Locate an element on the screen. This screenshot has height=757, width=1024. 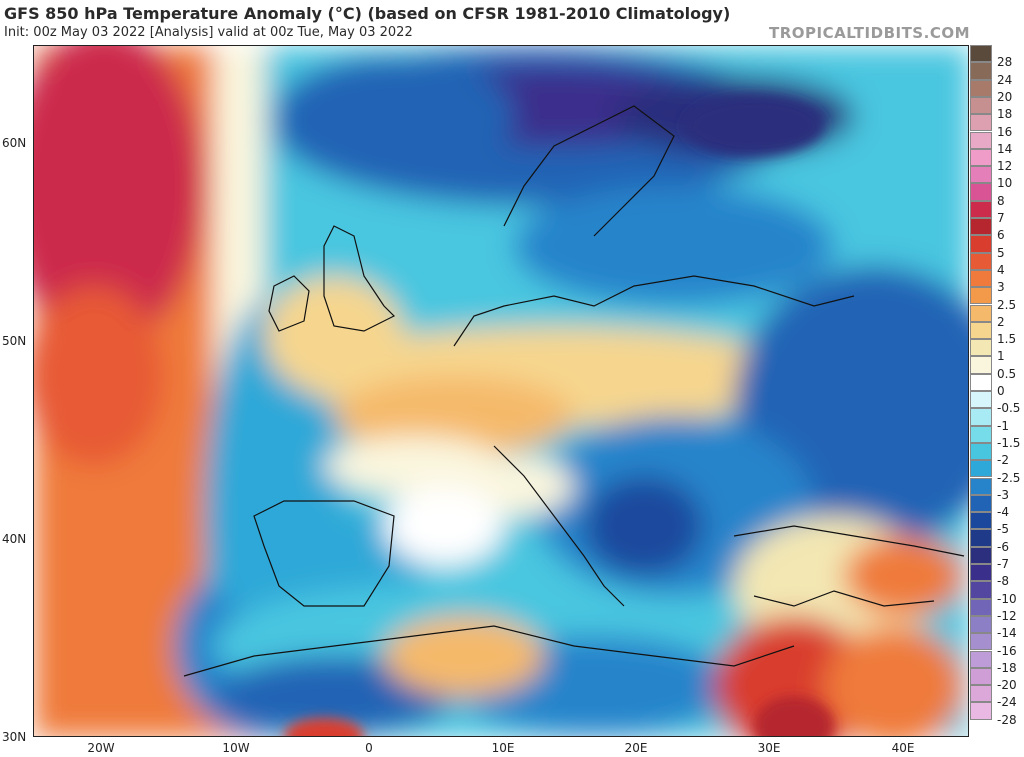
colorbar-label: -5 is located at coordinates (1003, 529).